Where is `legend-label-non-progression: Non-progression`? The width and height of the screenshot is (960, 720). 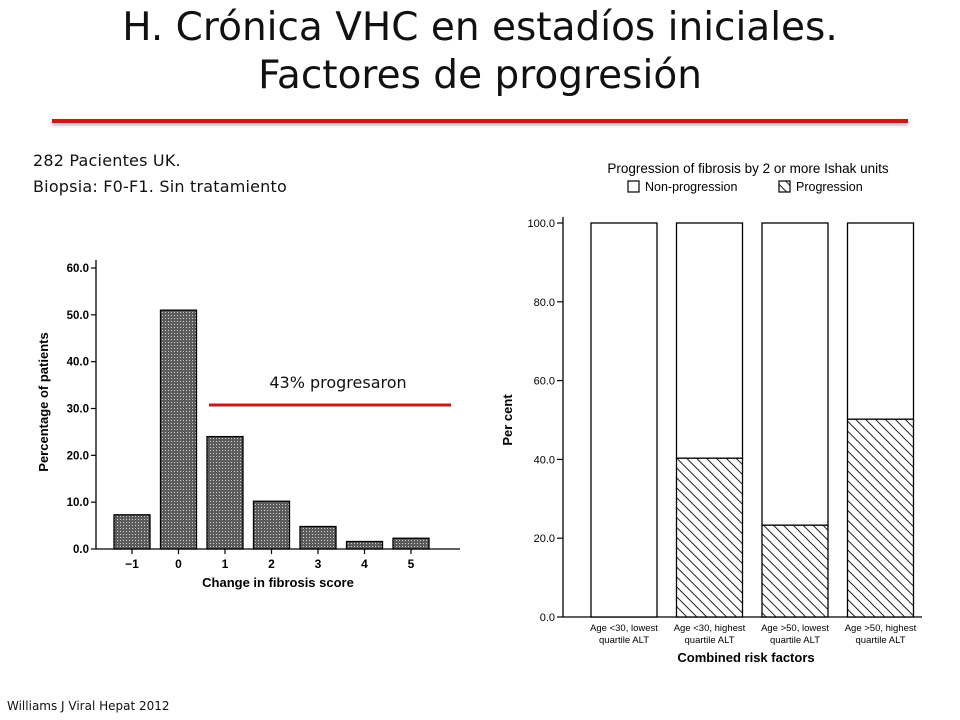 legend-label-non-progression: Non-progression is located at coordinates (691, 187).